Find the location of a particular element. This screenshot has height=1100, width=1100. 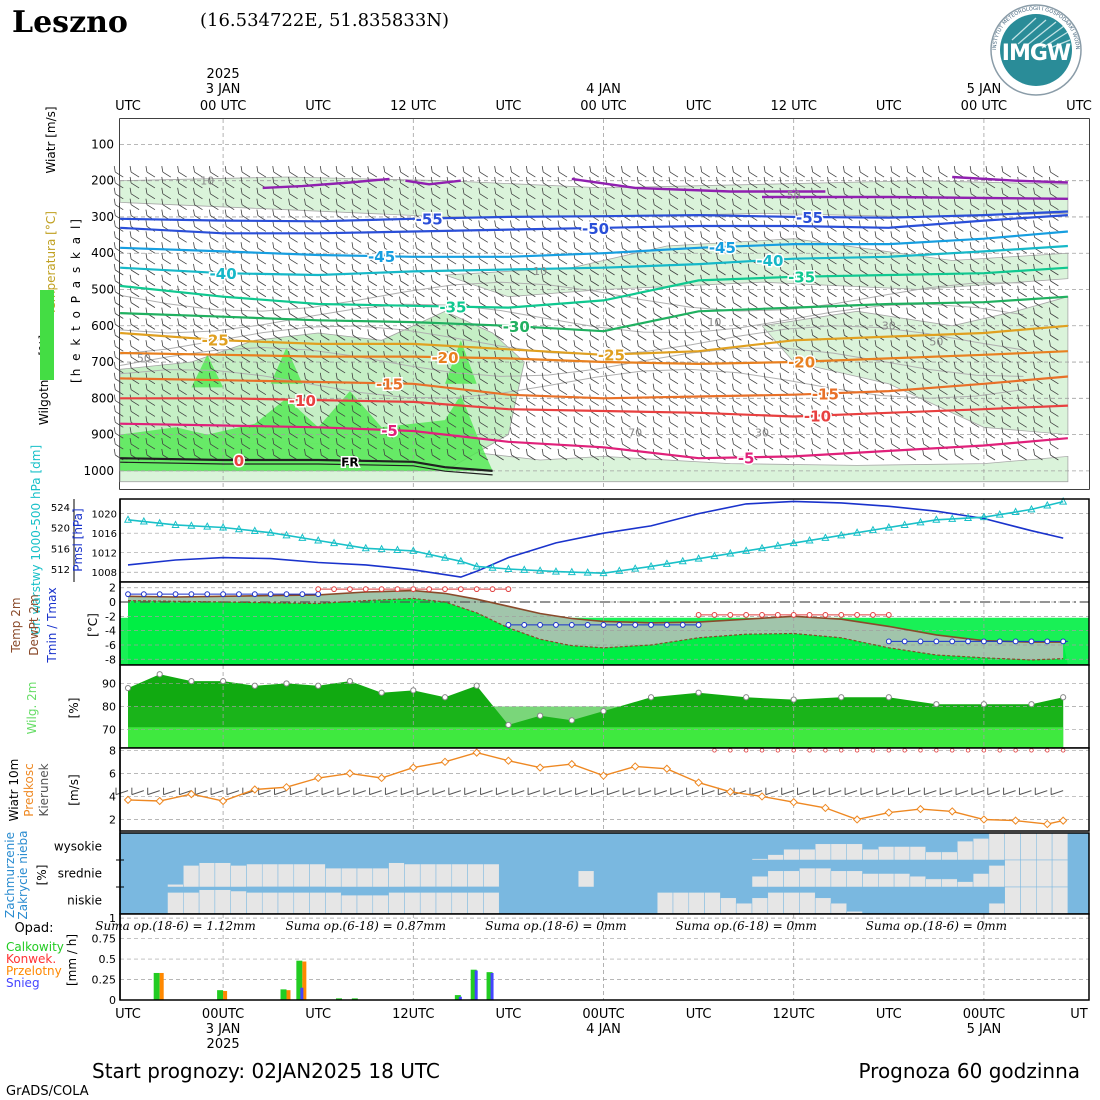

station-coords: (16.534722E, 51.835833N) is located at coordinates (324, 20).